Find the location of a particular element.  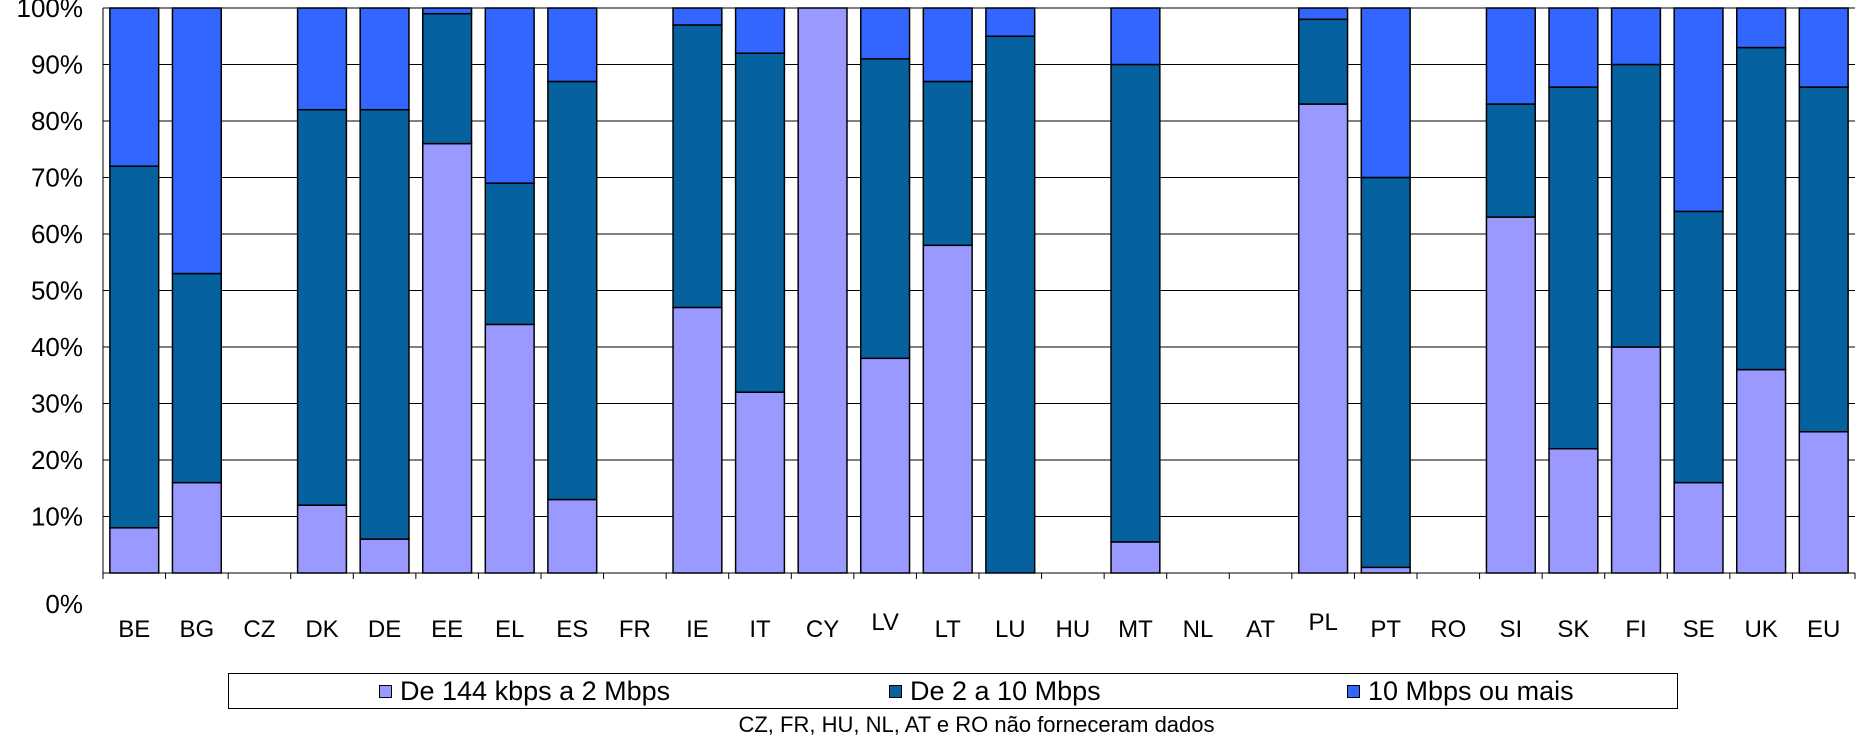

x-tick-label-es: ES is located at coordinates (572, 629).